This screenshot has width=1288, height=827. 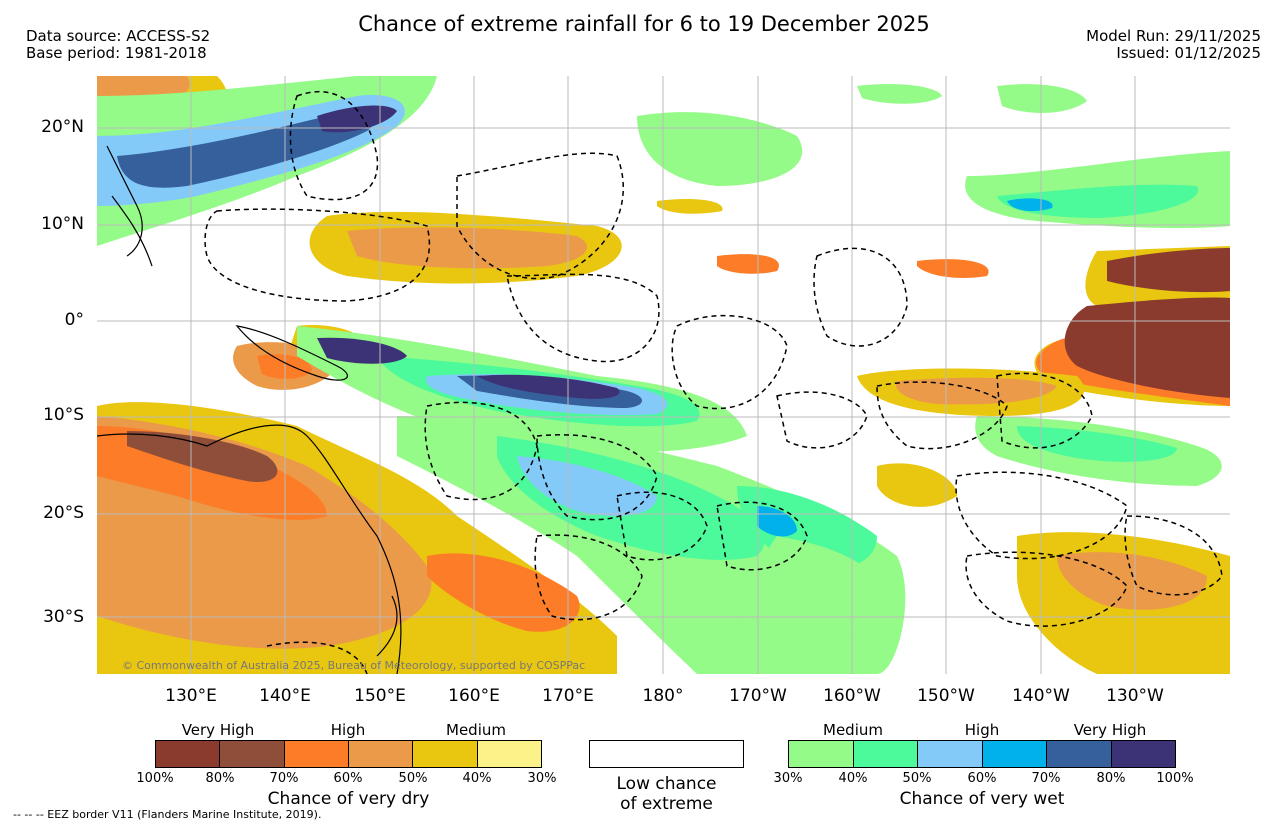 I want to click on lon-label: 160°W, so click(x=852, y=696).